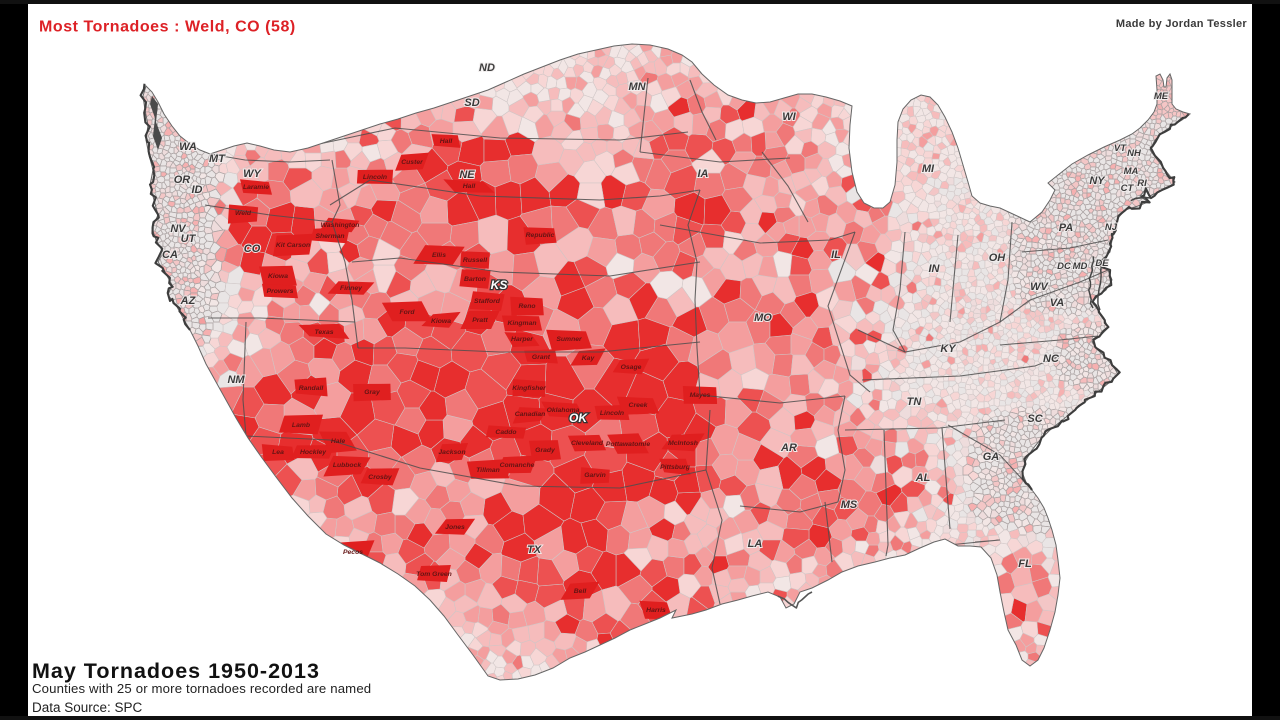 The height and width of the screenshot is (720, 1280). What do you see at coordinates (505, 432) in the screenshot?
I see `svg-text: Caddo` at bounding box center [505, 432].